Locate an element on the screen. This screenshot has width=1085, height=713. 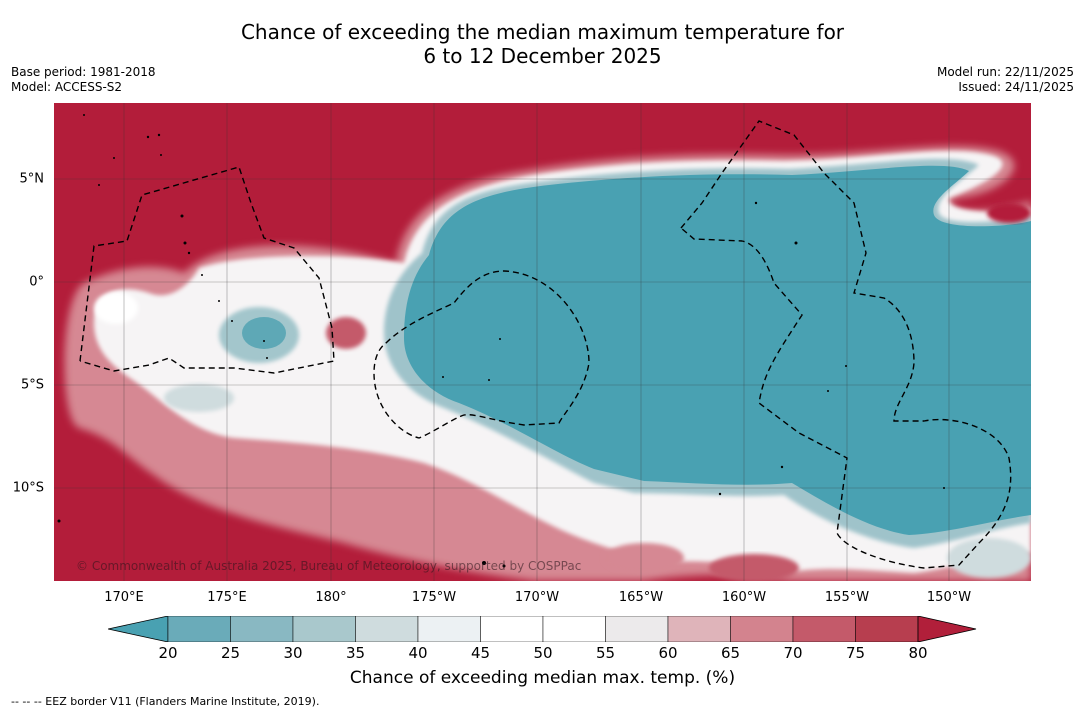
colorbar is located at coordinates (542, 629).